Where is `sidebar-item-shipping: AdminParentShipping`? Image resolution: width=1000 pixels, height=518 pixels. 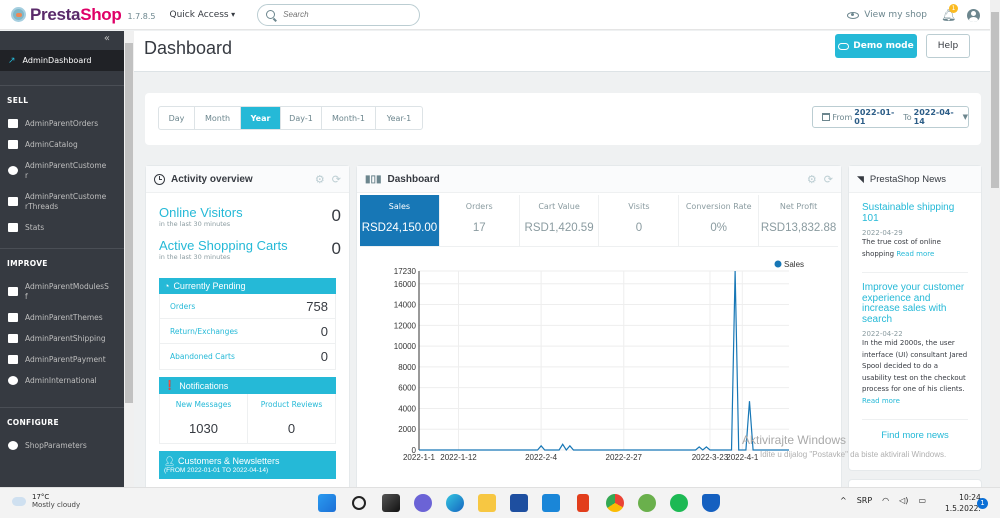
sidebar-item-shipping: AdminParentShipping is located at coordinates (62, 338).